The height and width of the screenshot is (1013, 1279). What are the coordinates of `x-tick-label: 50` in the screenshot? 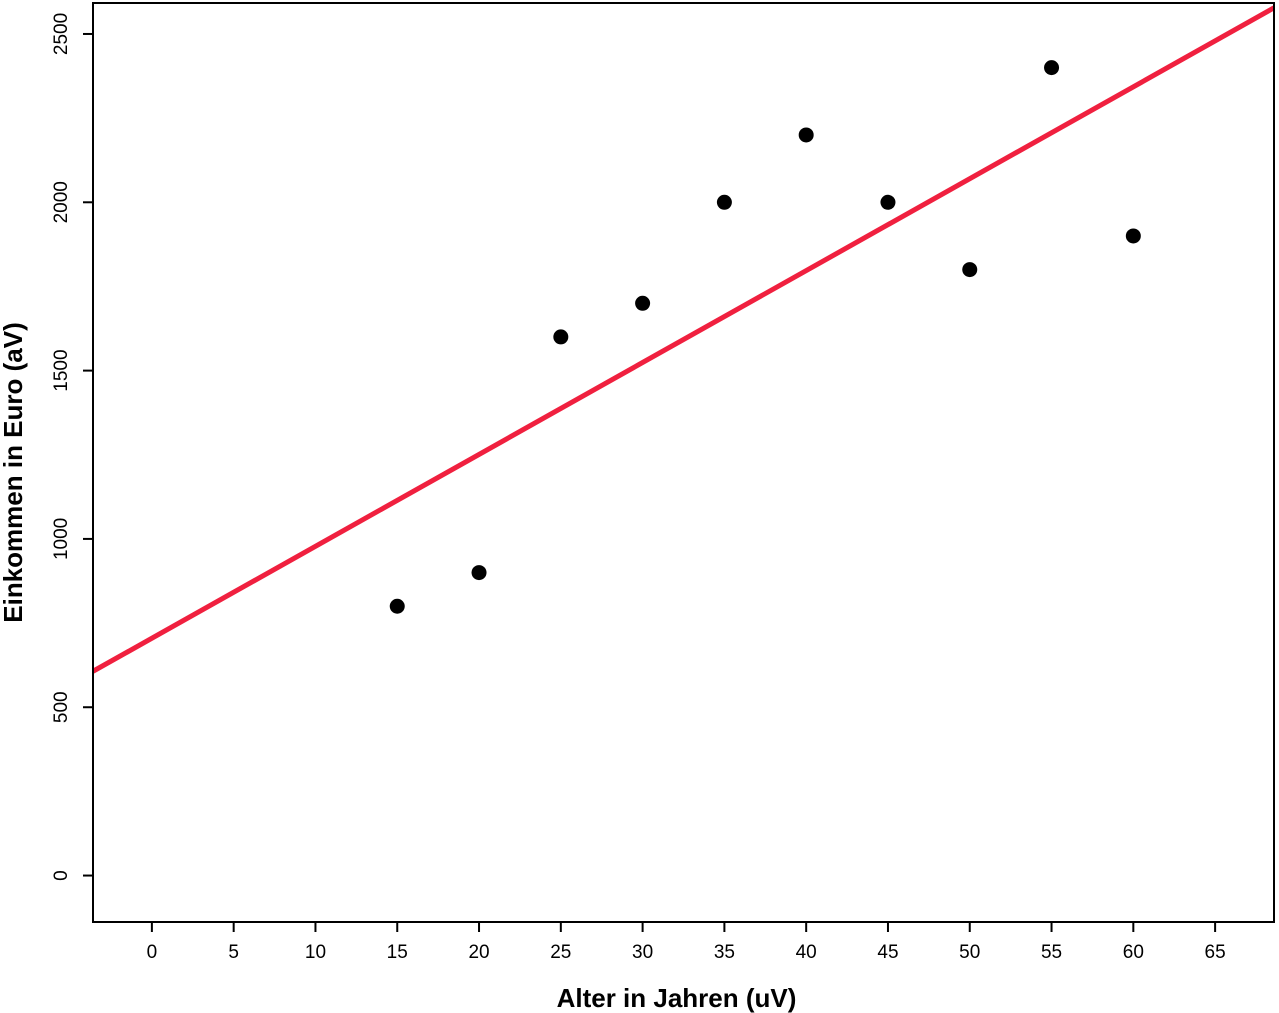 It's located at (969, 952).